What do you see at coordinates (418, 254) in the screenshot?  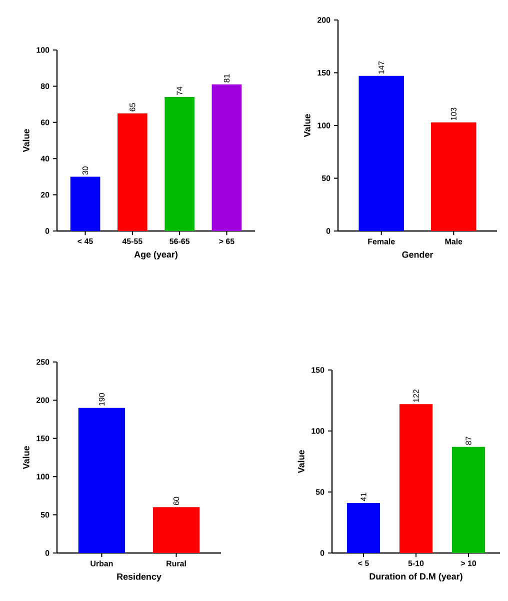 I see `x-axis-title: Gender` at bounding box center [418, 254].